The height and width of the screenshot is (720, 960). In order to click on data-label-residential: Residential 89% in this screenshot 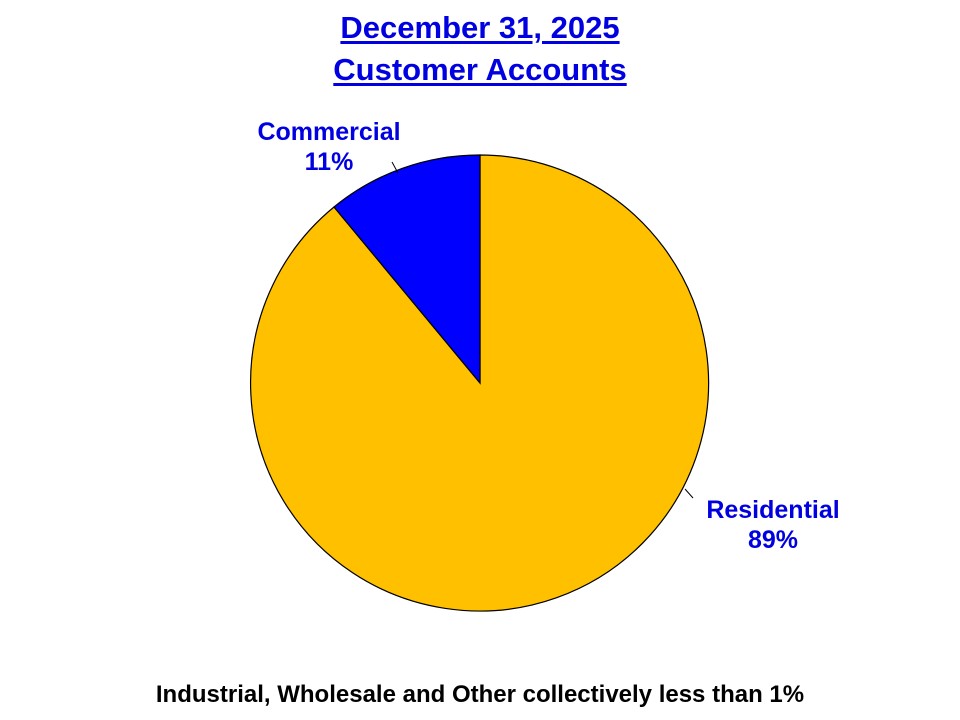, I will do `click(773, 525)`.